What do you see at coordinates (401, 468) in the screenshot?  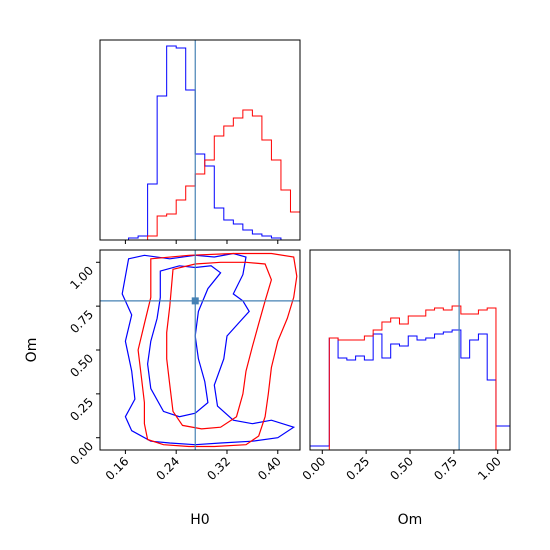 I see `x-tick-label: 0.50` at bounding box center [401, 468].